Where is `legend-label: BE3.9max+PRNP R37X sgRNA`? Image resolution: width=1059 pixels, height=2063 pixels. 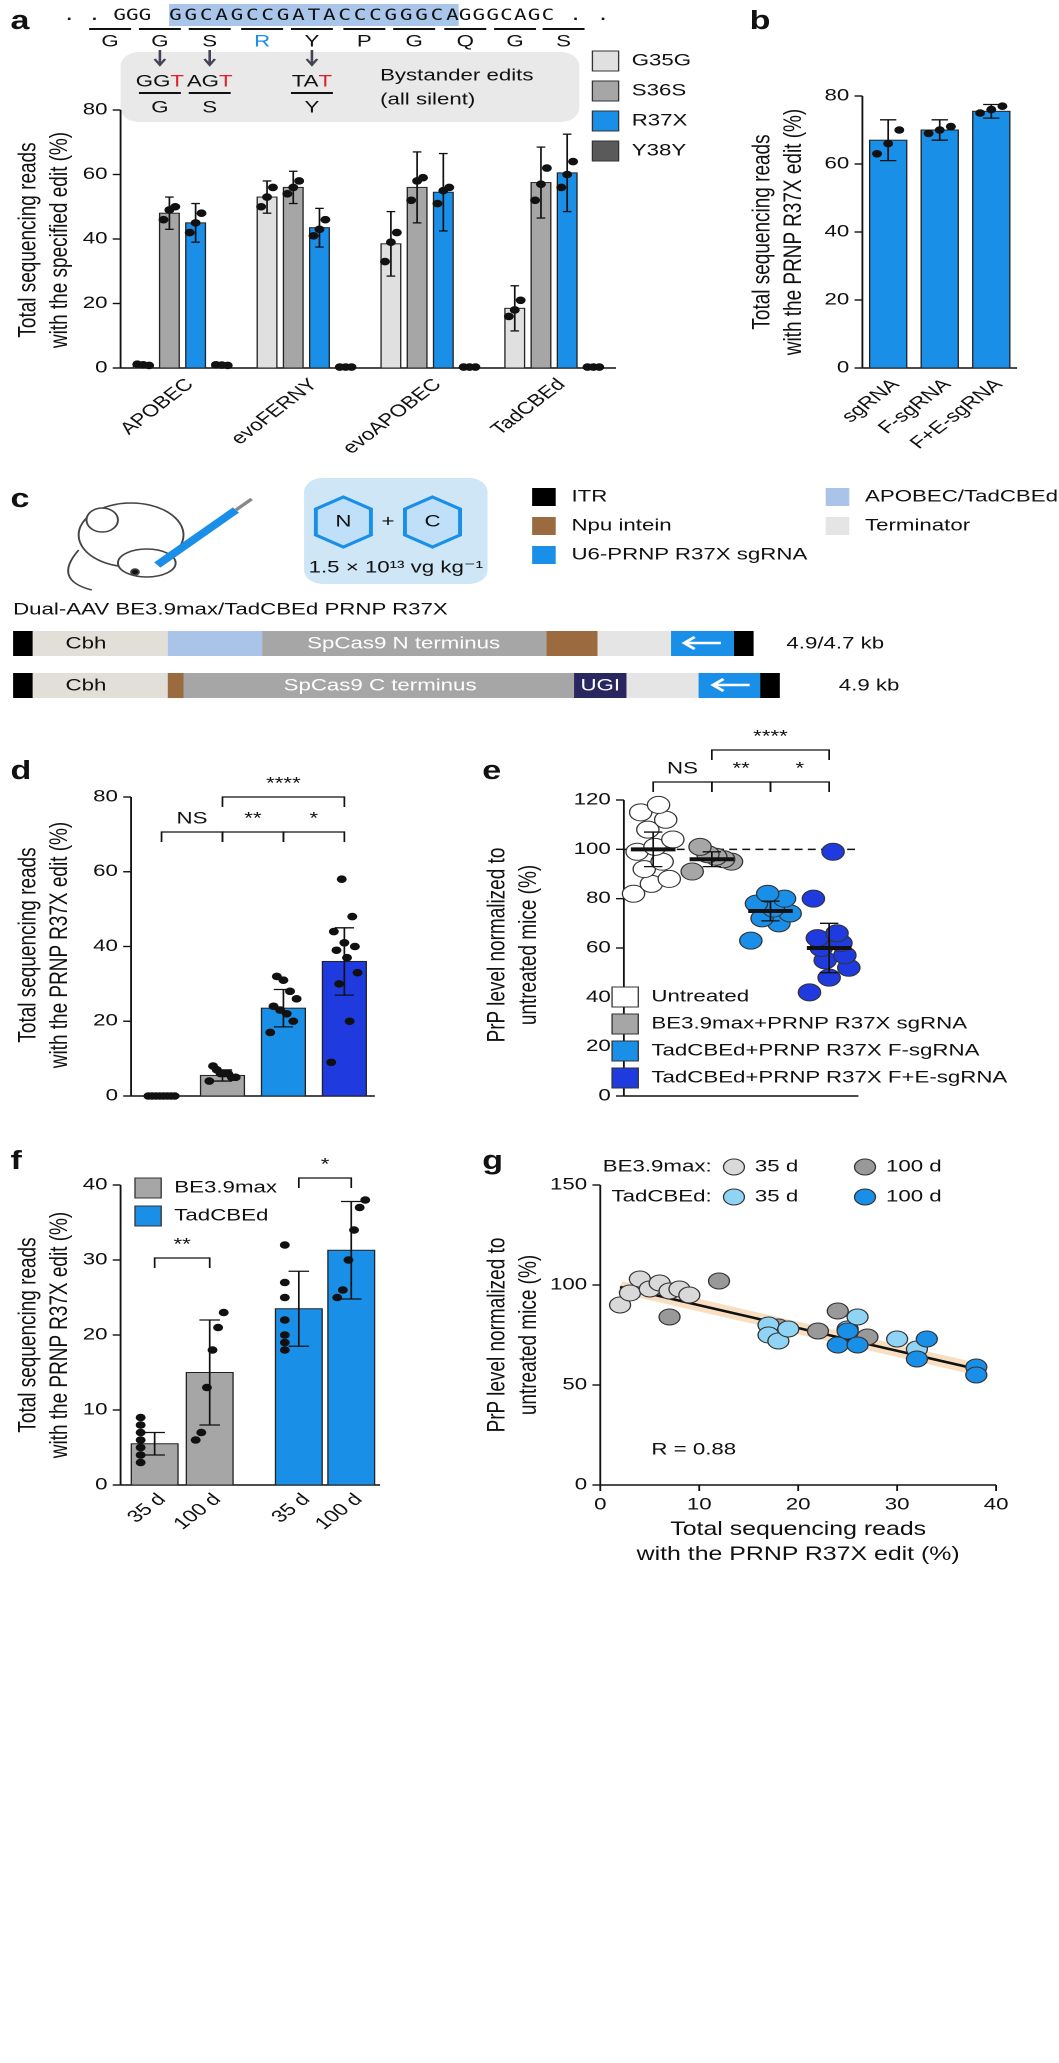
legend-label: BE3.9max+PRNP R37X sgRNA is located at coordinates (809, 1023).